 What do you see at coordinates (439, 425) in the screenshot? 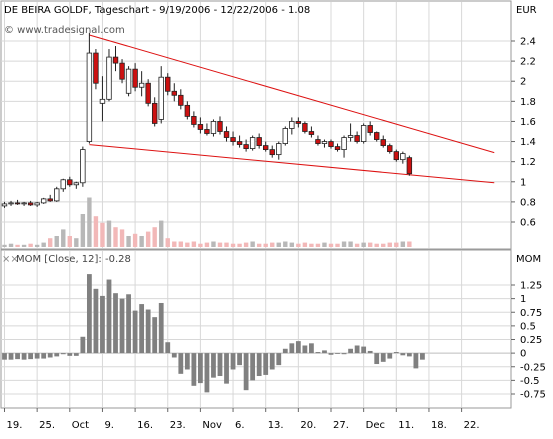
I see `x-tick-label: 18.` at bounding box center [439, 425].